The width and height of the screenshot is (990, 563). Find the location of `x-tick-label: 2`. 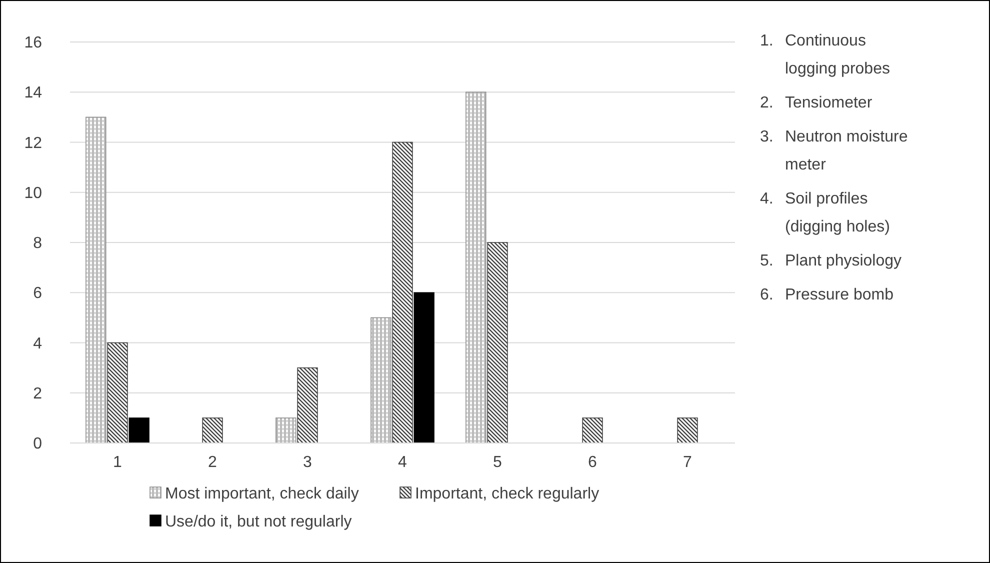

x-tick-label: 2 is located at coordinates (213, 462).